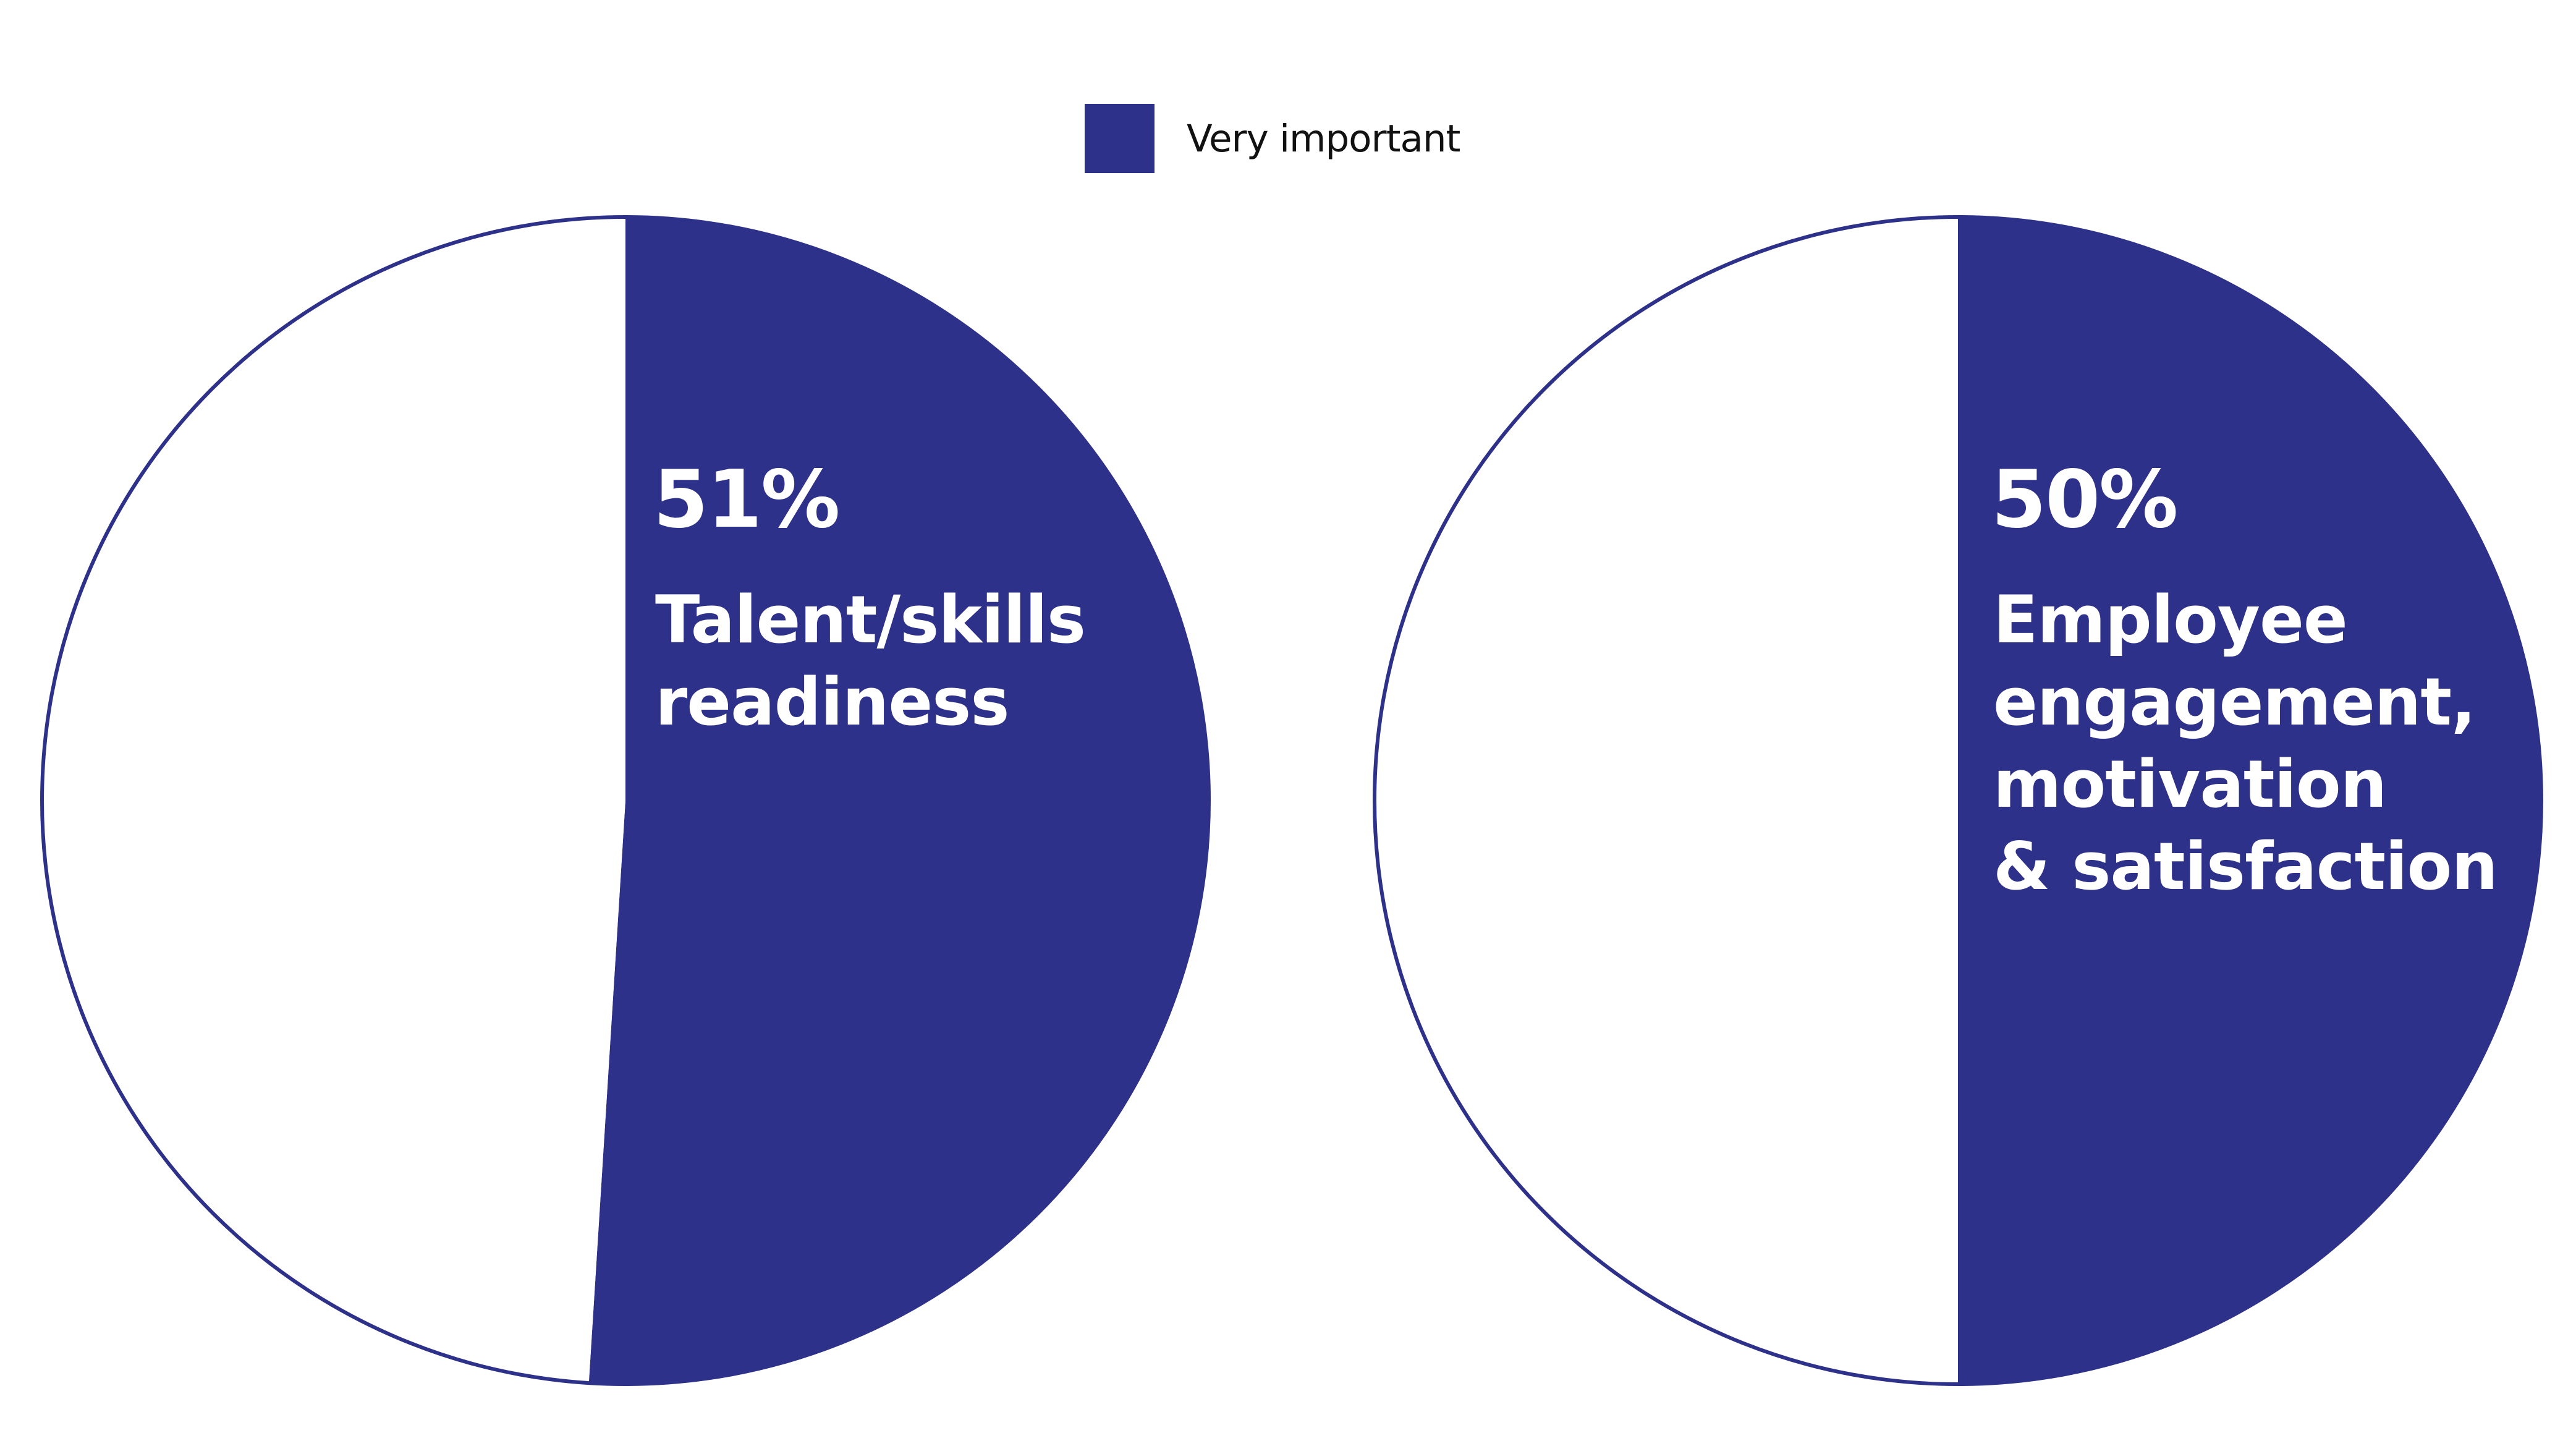  Describe the element at coordinates (1120, 138) in the screenshot. I see `legend-swatch` at that location.